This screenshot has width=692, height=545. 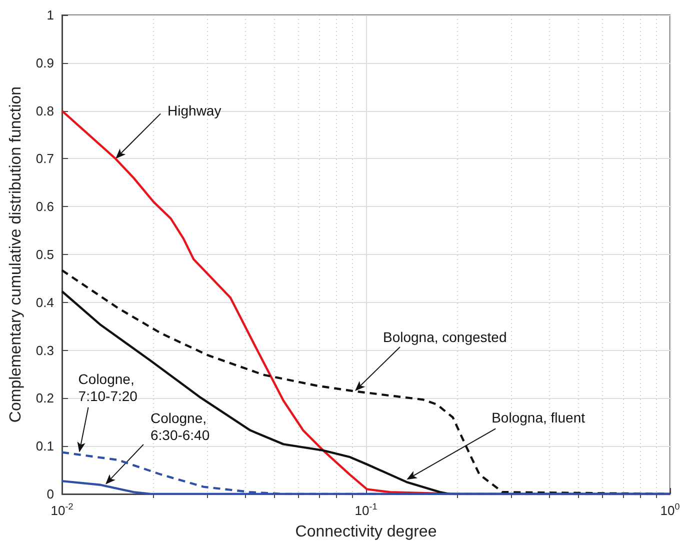 What do you see at coordinates (45, 254) in the screenshot?
I see `y-tick-label: 0.5` at bounding box center [45, 254].